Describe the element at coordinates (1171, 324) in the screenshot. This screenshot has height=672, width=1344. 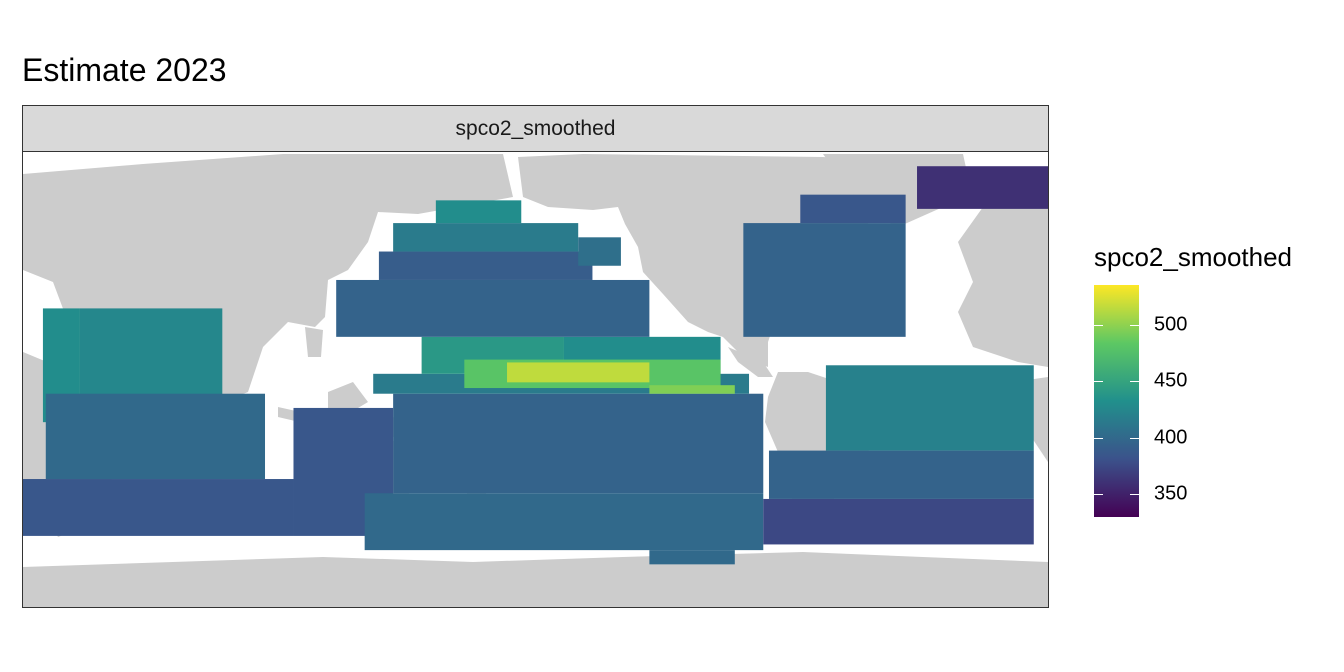
I see `legend-tick-label-0: 500` at that location.